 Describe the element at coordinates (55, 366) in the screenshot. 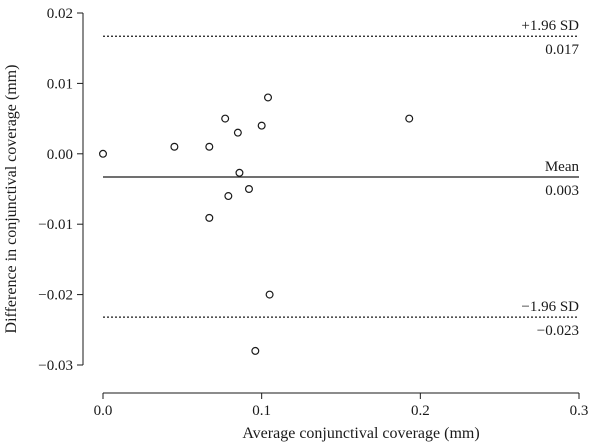

I see `y-tick-label: −0.03` at that location.